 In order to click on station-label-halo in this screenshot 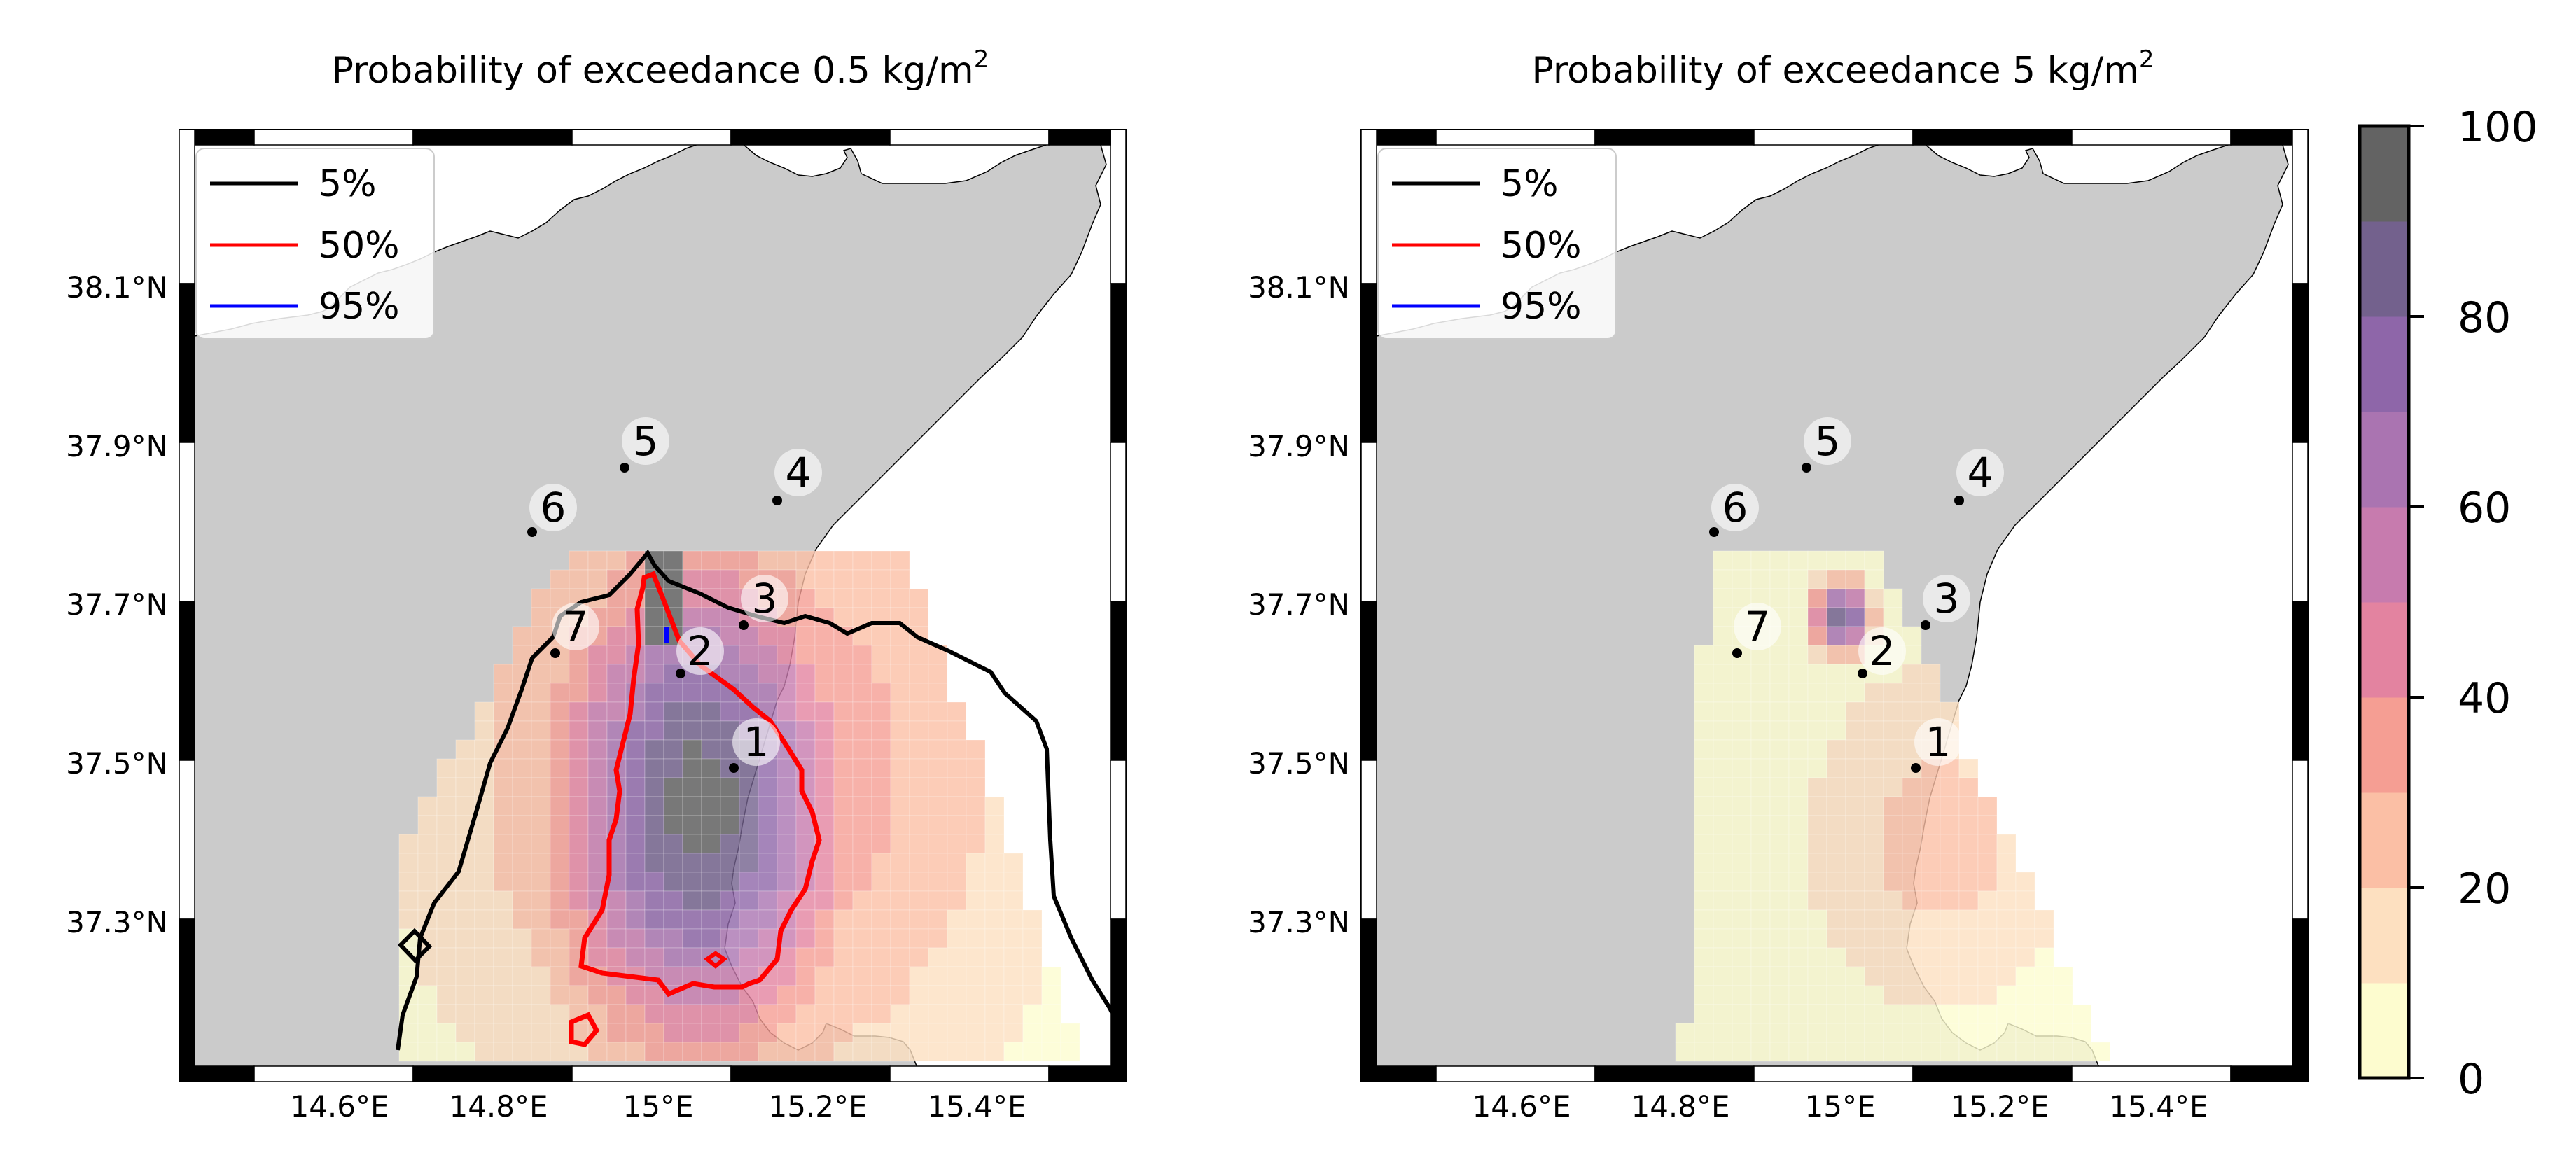, I will do `click(575, 627)`.